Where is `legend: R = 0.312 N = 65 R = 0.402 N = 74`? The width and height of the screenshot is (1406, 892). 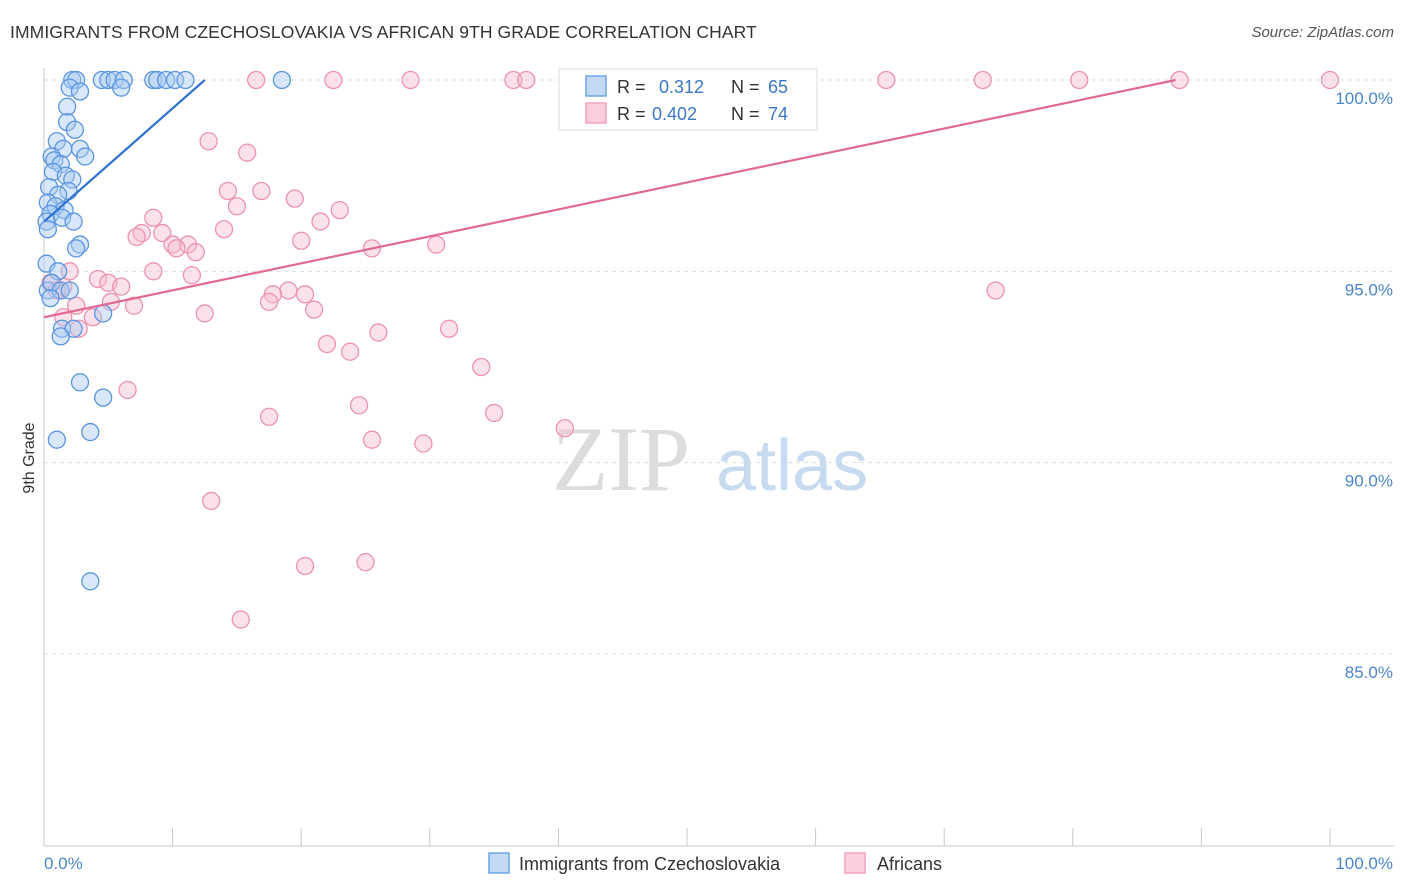
legend: R = 0.312 N = 65 R = 0.402 N = 74 is located at coordinates (688, 99).